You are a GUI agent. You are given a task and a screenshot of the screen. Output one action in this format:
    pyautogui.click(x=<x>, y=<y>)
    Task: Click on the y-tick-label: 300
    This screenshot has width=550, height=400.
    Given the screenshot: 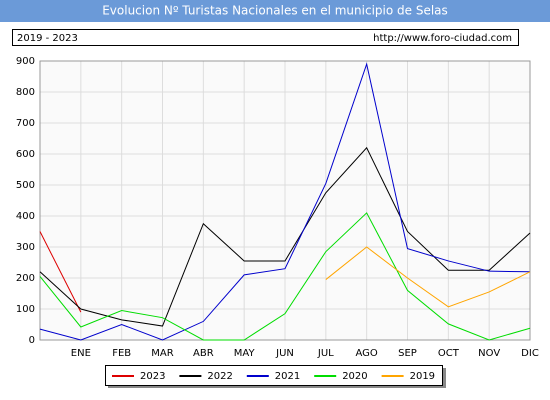 What is the action you would take?
    pyautogui.click(x=25, y=247)
    